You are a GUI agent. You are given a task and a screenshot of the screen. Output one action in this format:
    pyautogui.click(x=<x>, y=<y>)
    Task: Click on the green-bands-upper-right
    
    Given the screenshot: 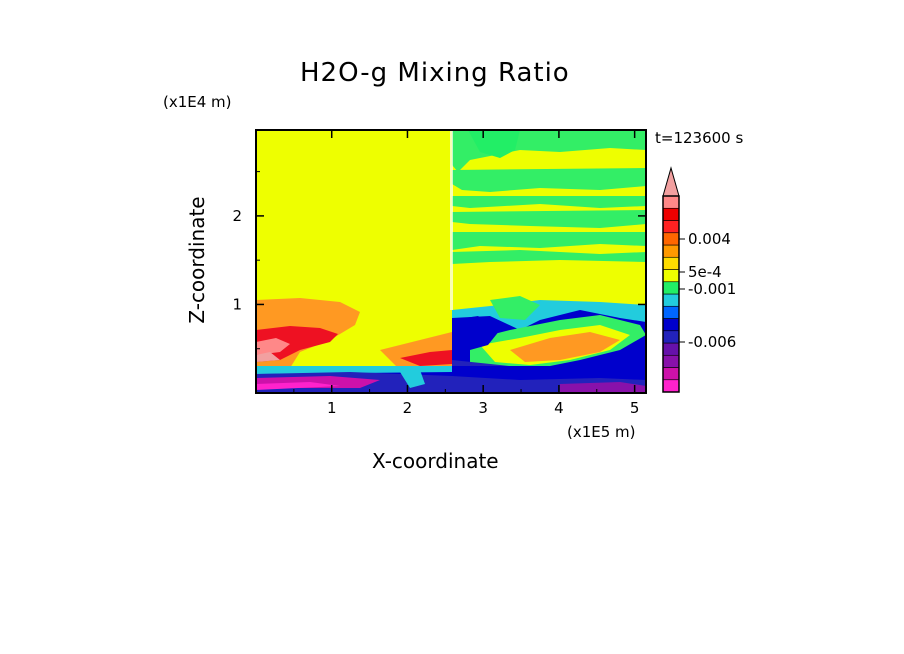 What is the action you would take?
    pyautogui.click(x=549, y=197)
    